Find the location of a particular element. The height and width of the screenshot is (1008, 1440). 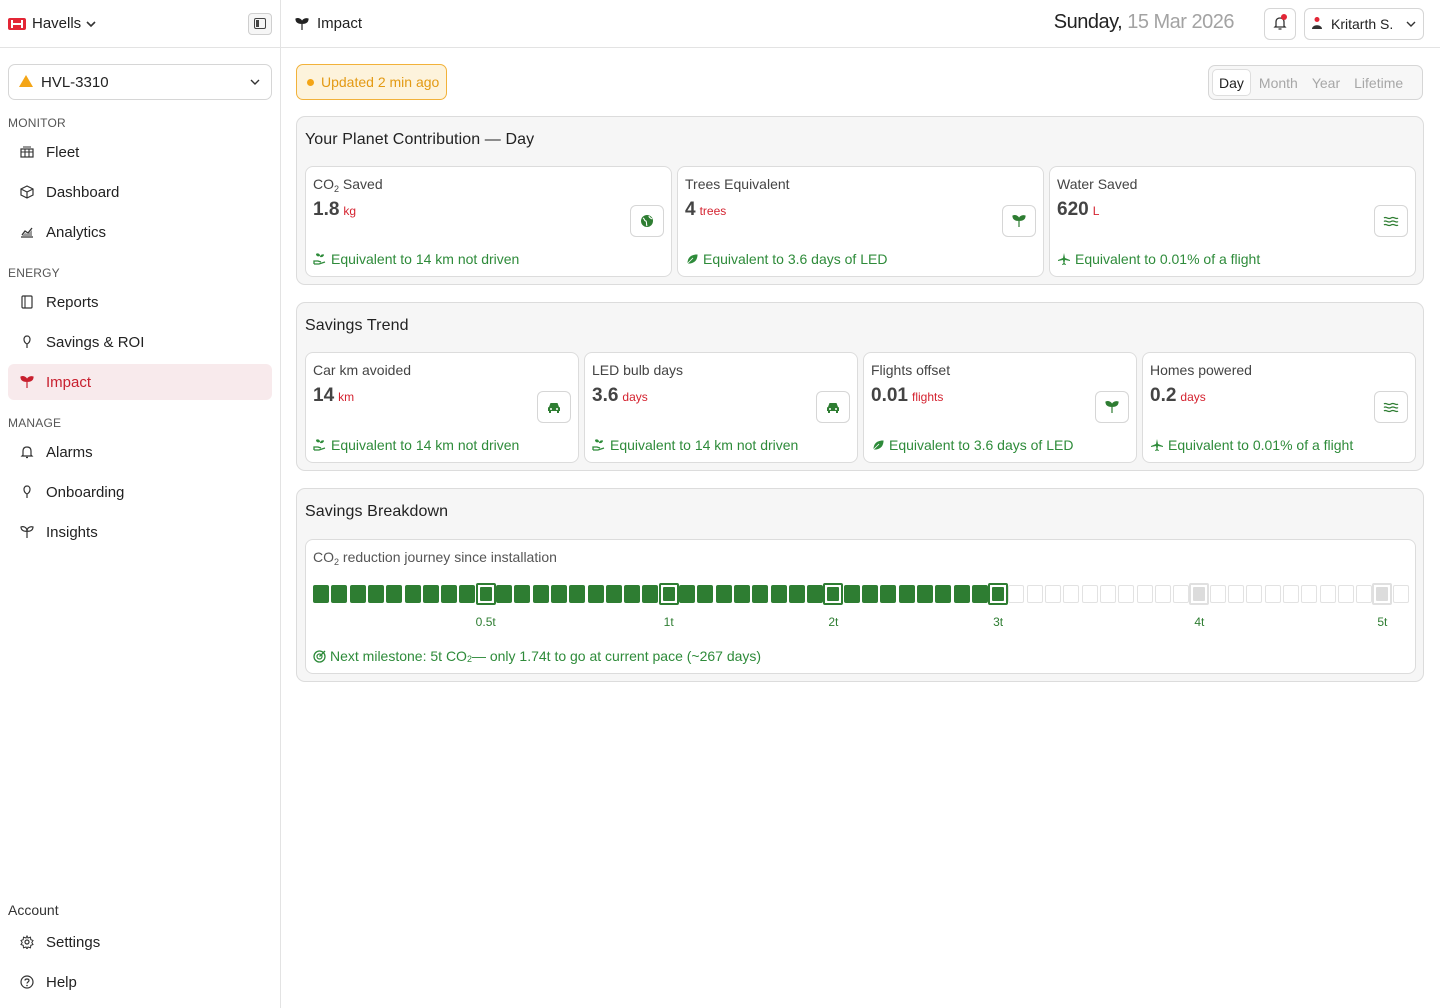

sidebar-item-impact: Impact is located at coordinates (140, 382).